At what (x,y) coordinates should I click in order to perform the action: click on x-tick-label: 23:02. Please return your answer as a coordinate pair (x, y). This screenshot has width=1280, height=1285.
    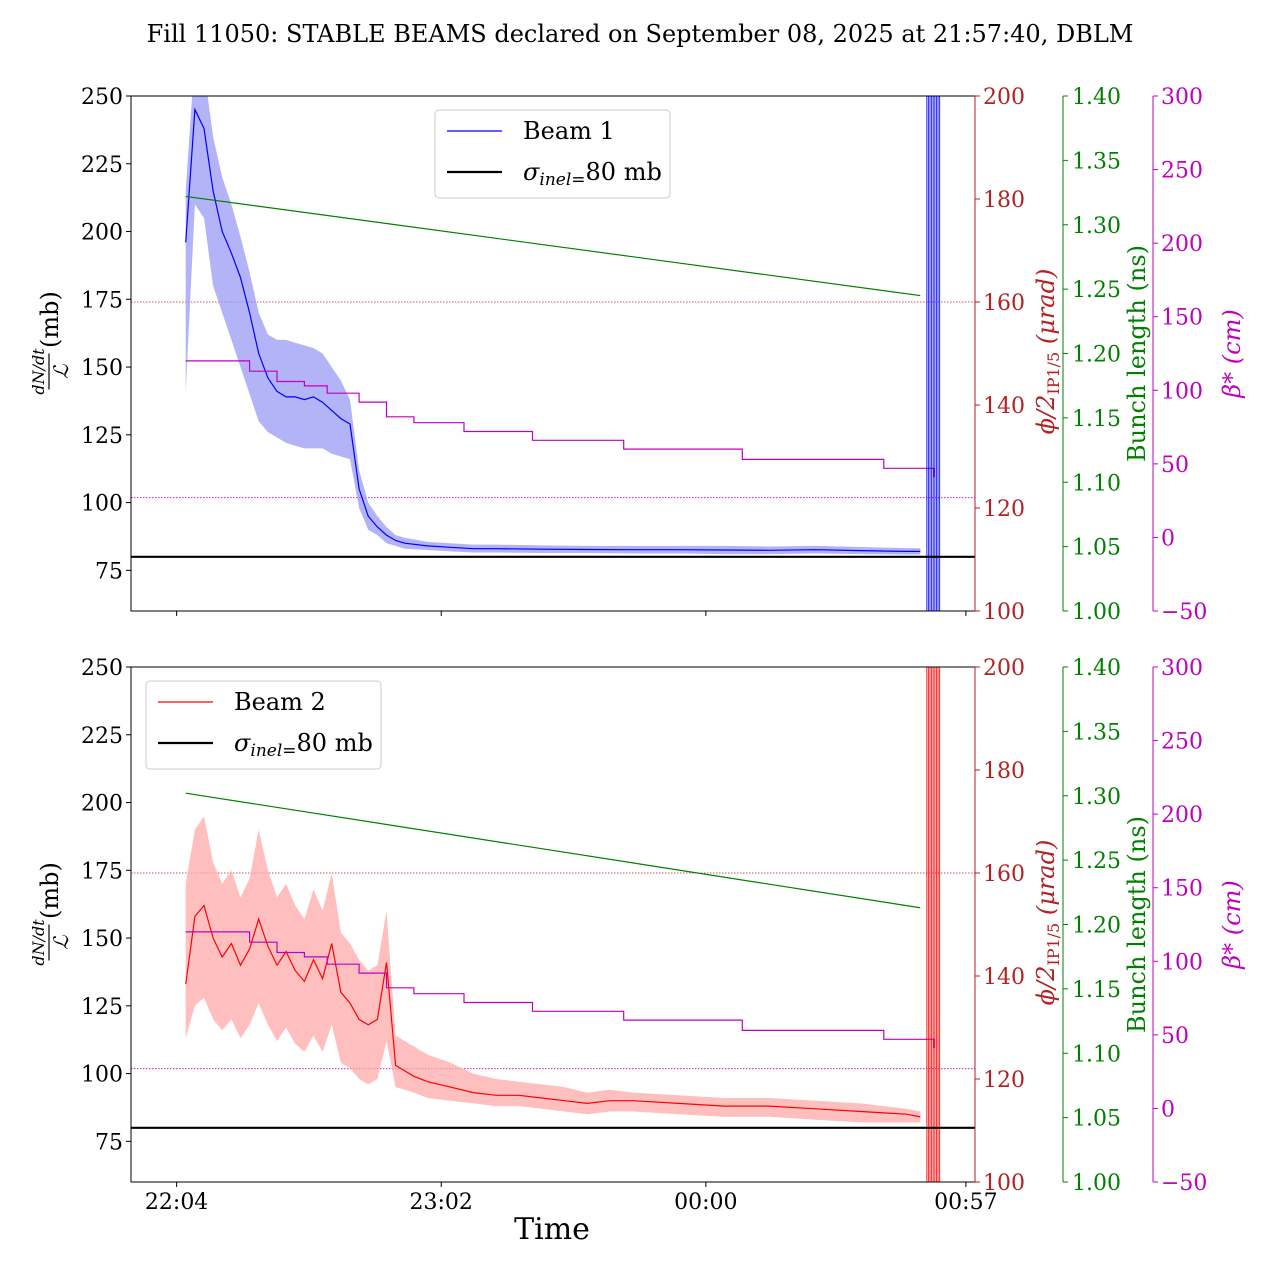
    Looking at the image, I should click on (441, 1202).